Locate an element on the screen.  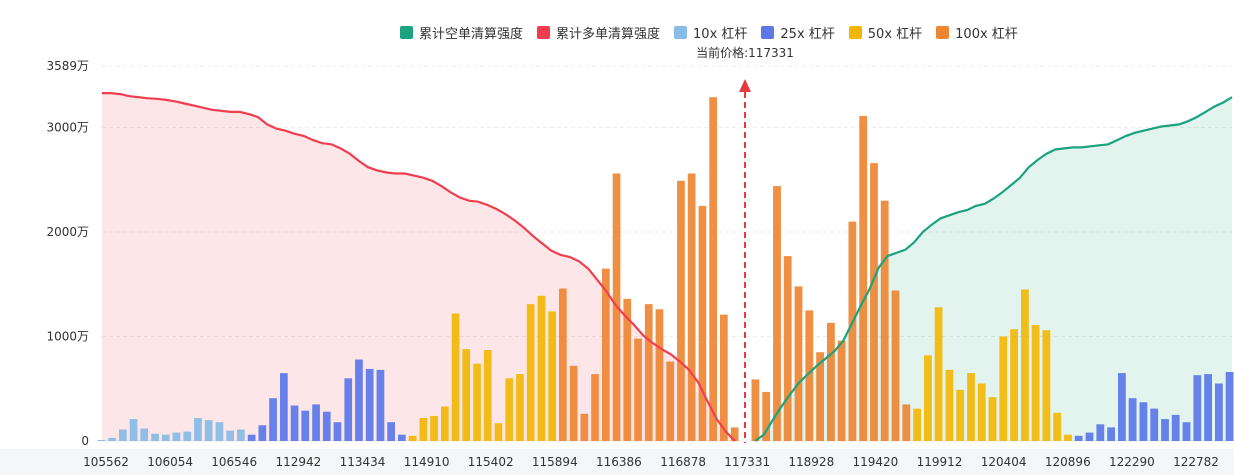
current-price-arrow-icon is located at coordinates (745, 85).